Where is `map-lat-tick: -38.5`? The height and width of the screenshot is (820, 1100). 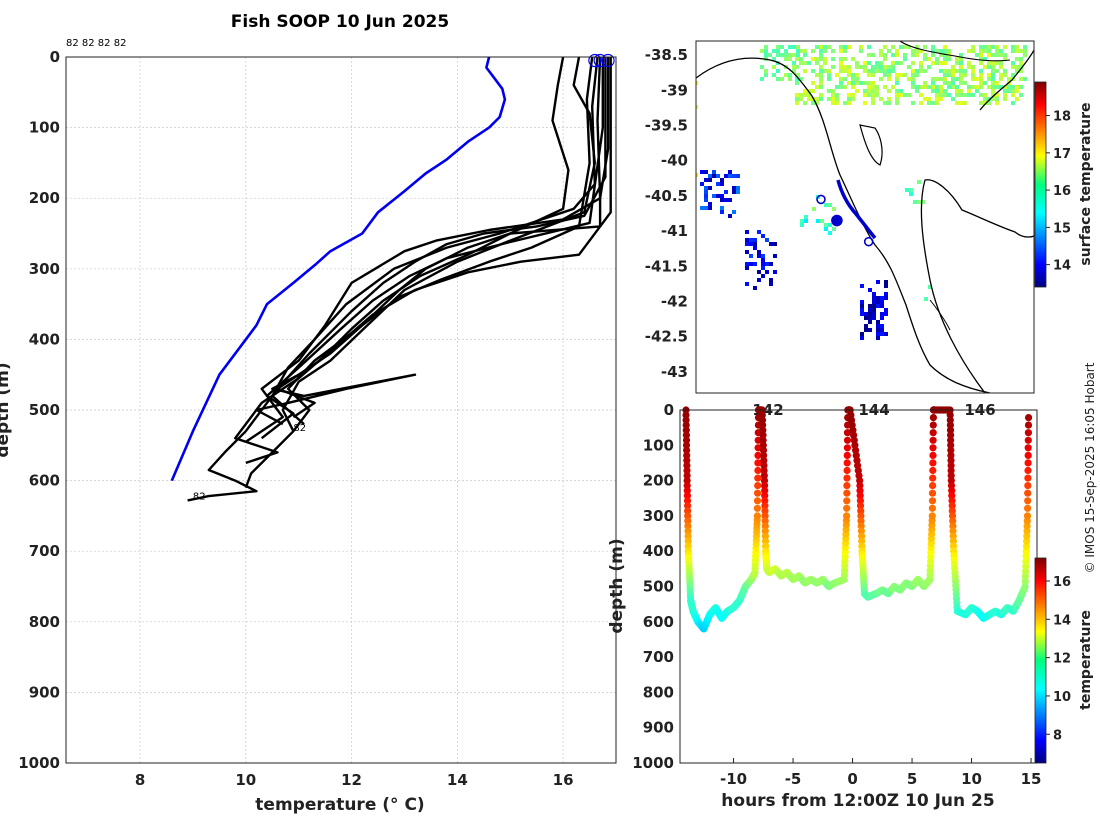
map-lat-tick: -38.5 is located at coordinates (666, 55).